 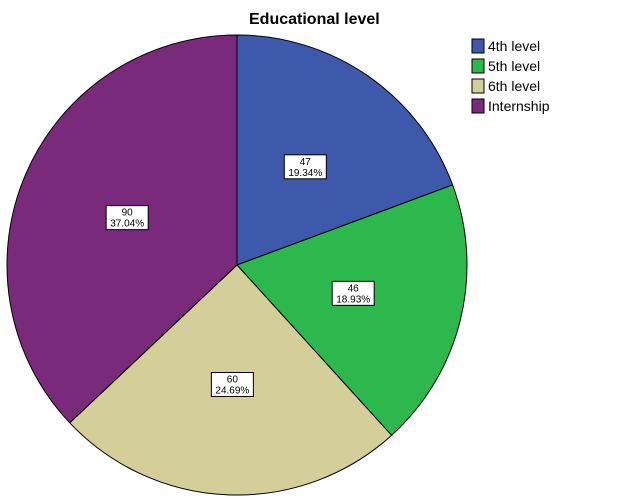 What do you see at coordinates (232, 391) in the screenshot?
I see `data-label-percent: 24.69%` at bounding box center [232, 391].